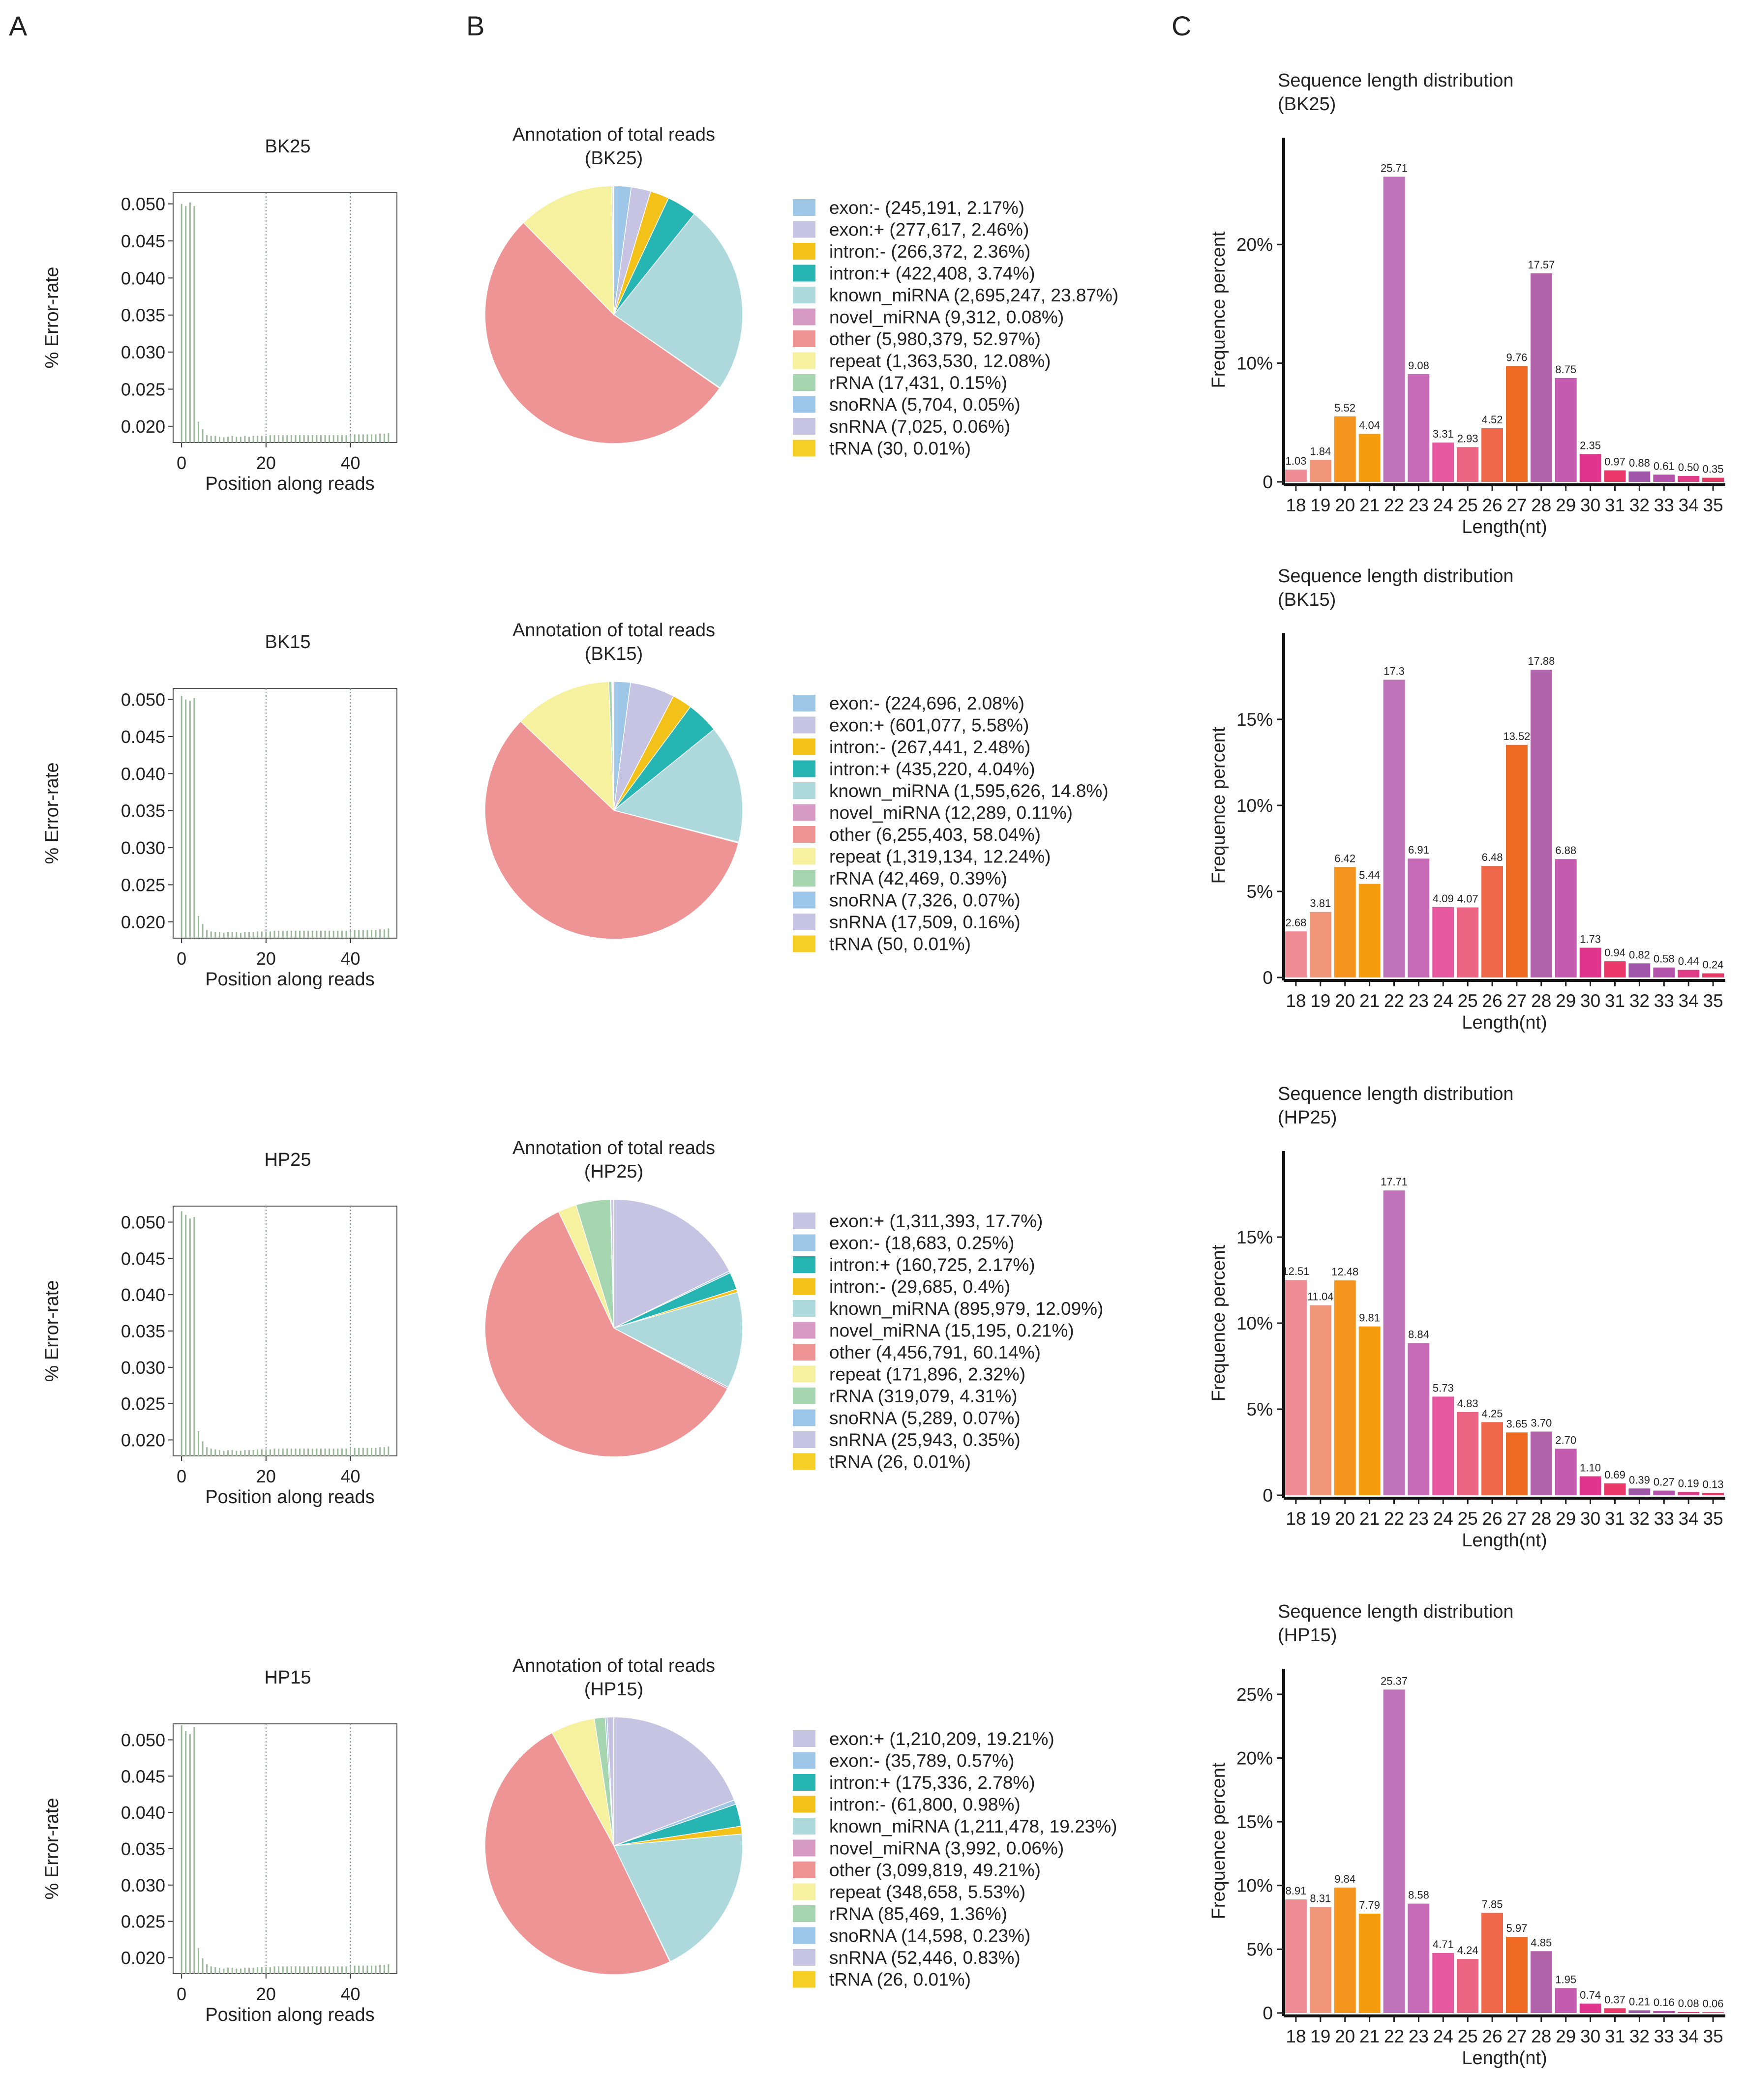  I want to click on length-bar-value: 12.51, so click(1295, 1271).